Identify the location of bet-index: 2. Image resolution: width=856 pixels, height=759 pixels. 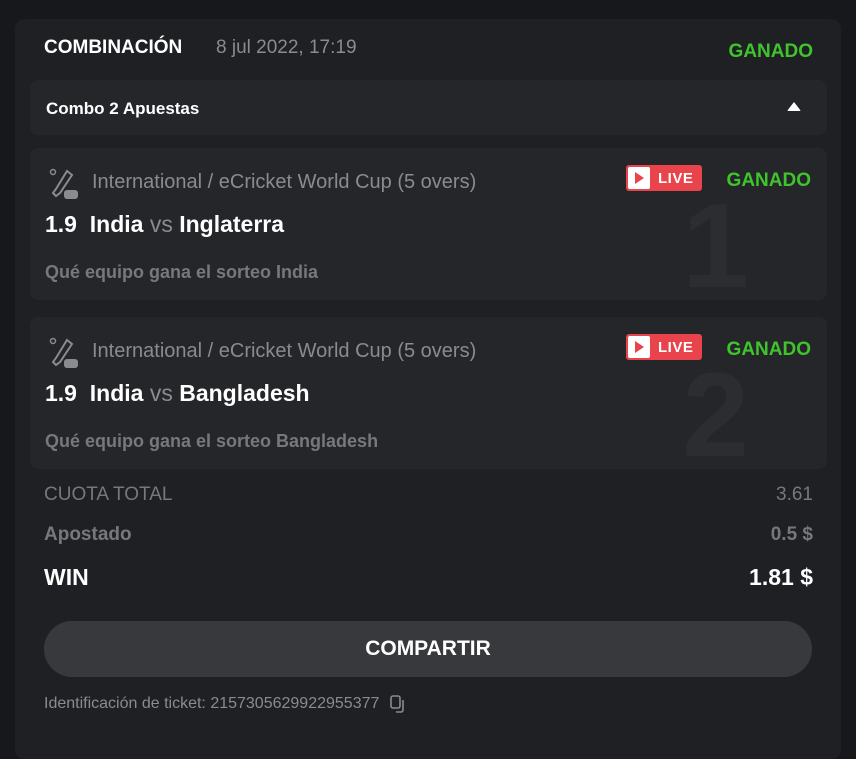
(715, 408).